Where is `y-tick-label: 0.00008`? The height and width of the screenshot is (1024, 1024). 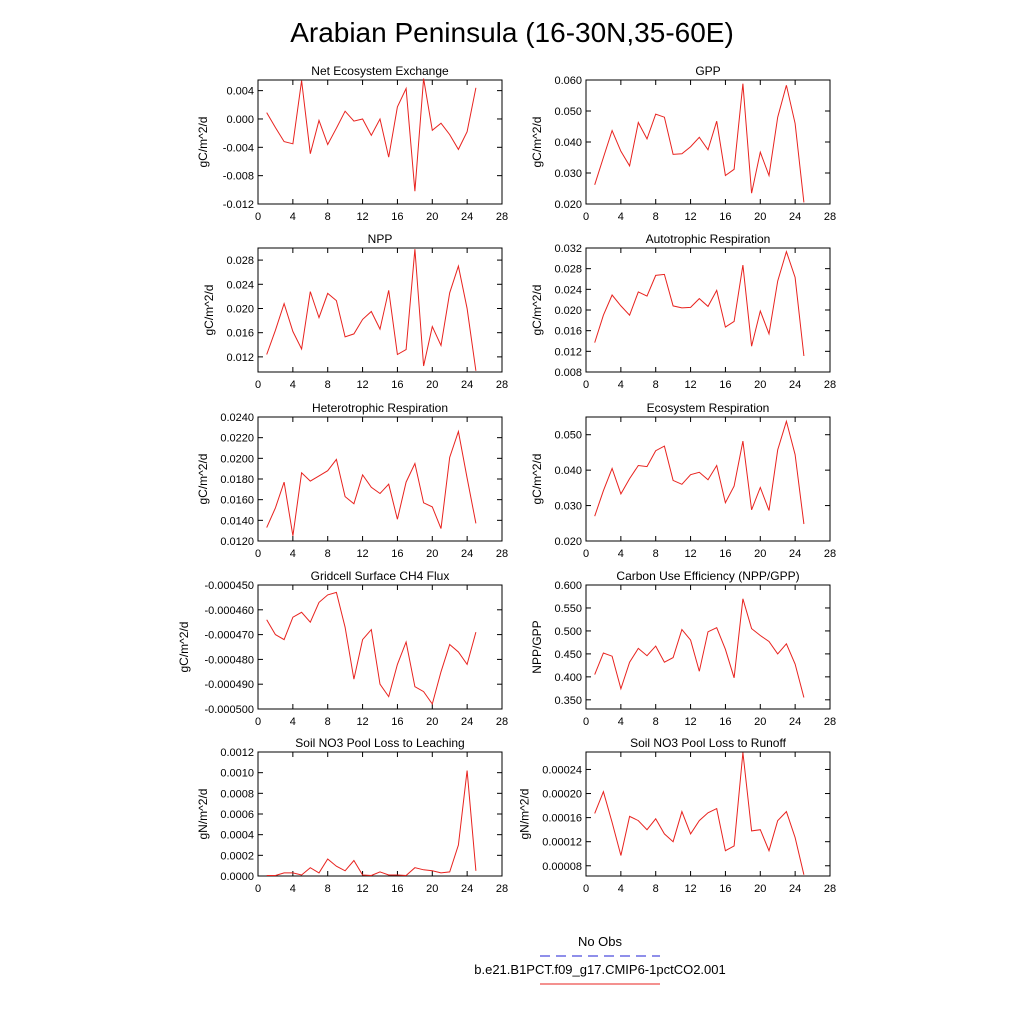
y-tick-label: 0.00008 is located at coordinates (562, 867).